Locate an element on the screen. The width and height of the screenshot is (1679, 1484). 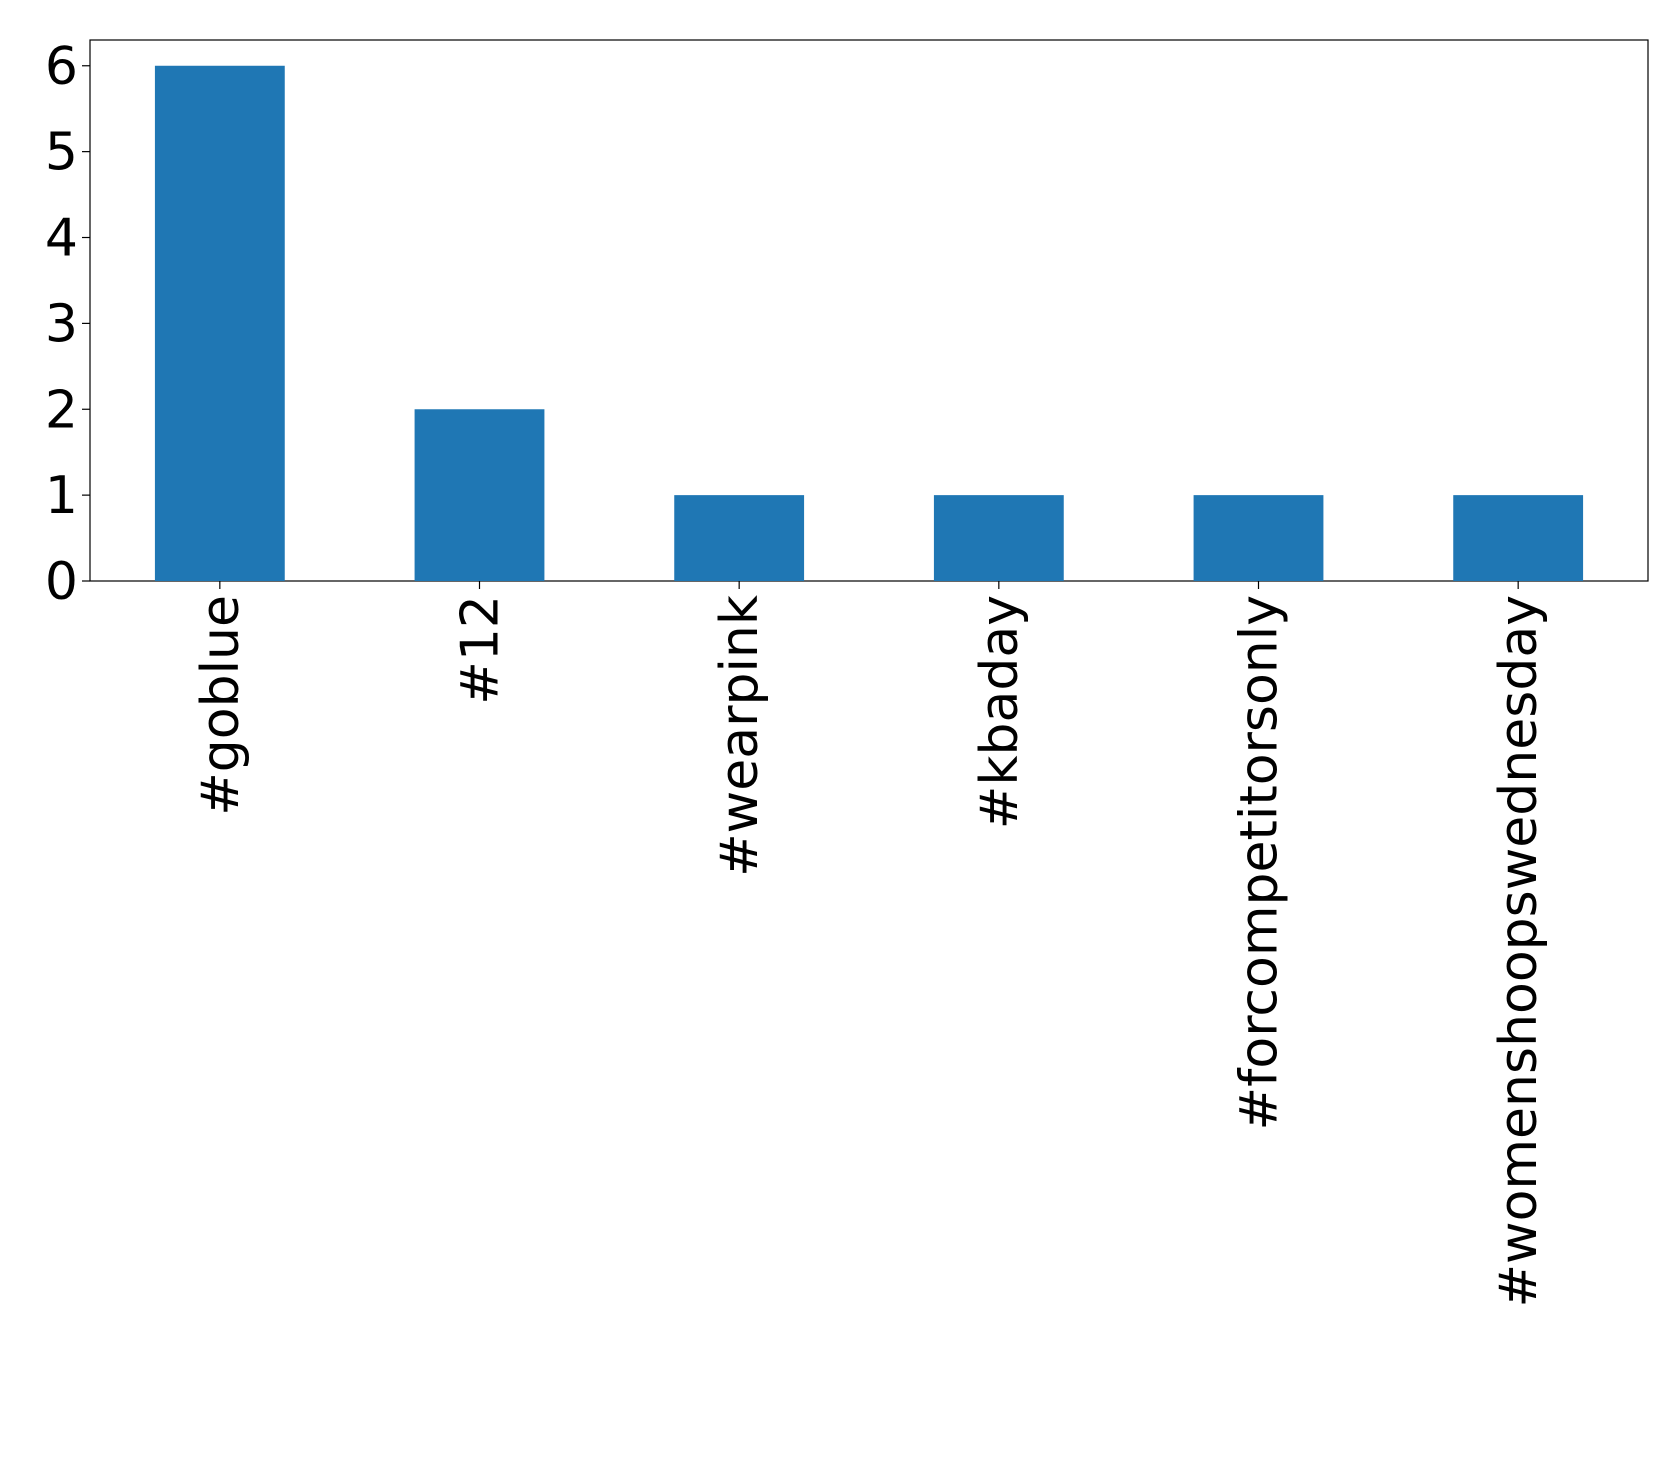
x-tick-label: #wearpink is located at coordinates (740, 736).